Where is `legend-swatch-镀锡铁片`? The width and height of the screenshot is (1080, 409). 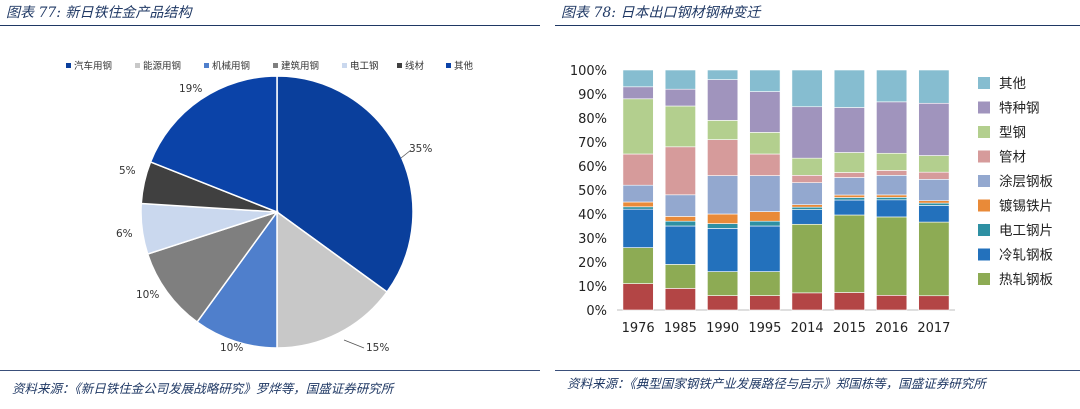 legend-swatch-镀锡铁片 is located at coordinates (984, 205).